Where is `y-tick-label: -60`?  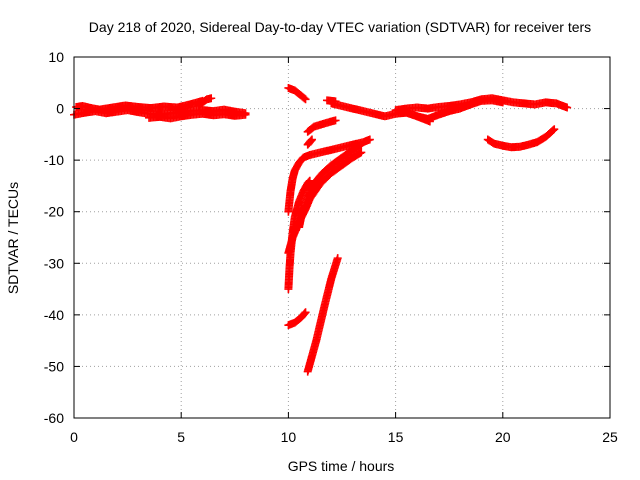 y-tick-label: -60 is located at coordinates (54, 418).